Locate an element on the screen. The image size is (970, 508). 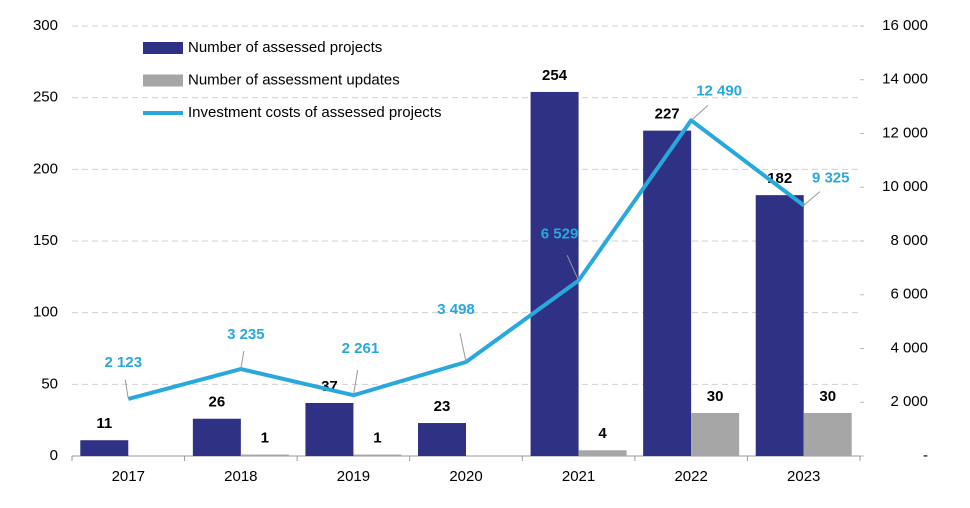
legend-label: Investment costs of assessed projects is located at coordinates (314, 112).